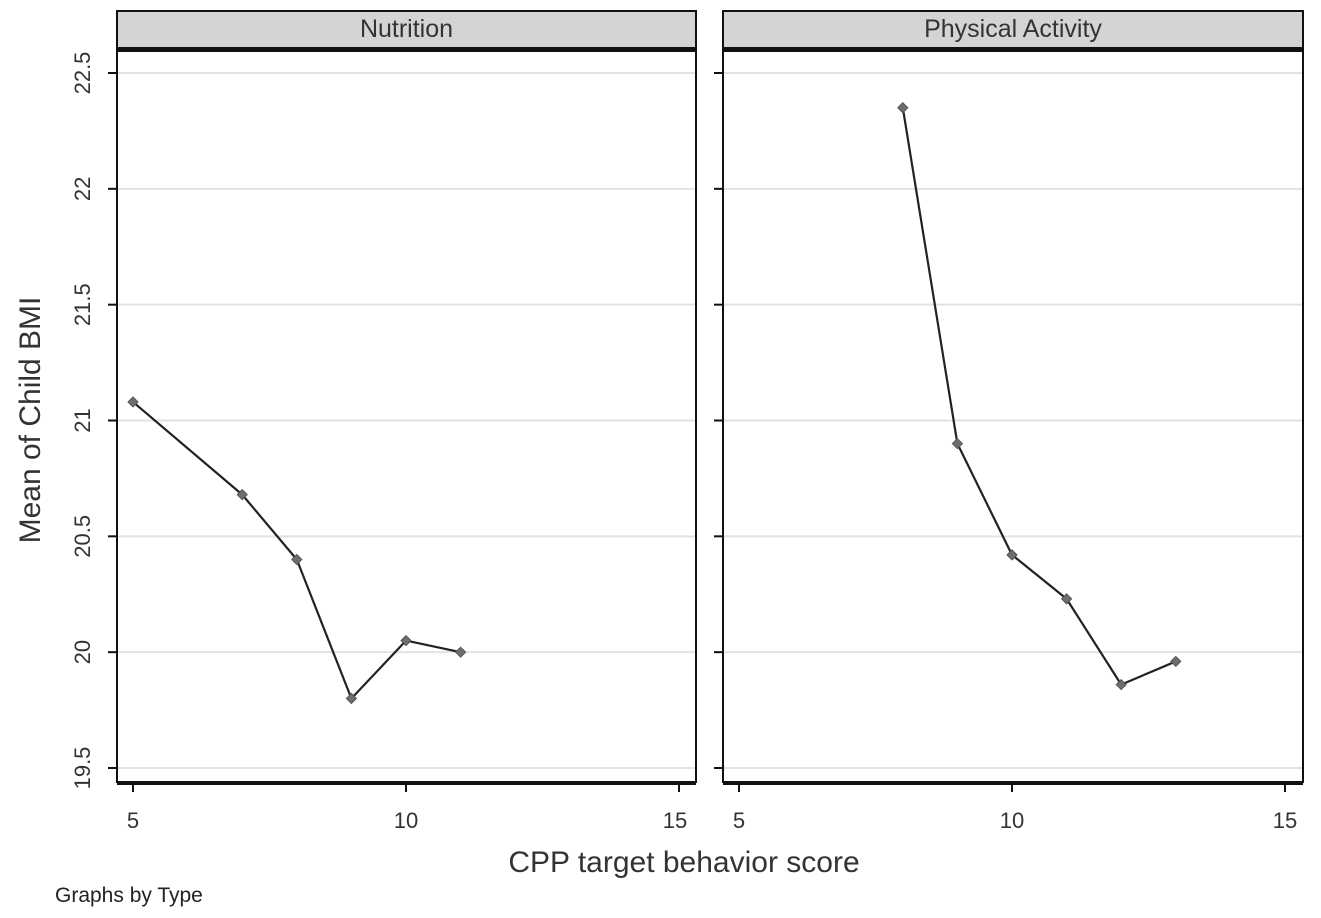 The width and height of the screenshot is (1321, 918). Describe the element at coordinates (82, 189) in the screenshot. I see `y-tick-label: 22` at that location.